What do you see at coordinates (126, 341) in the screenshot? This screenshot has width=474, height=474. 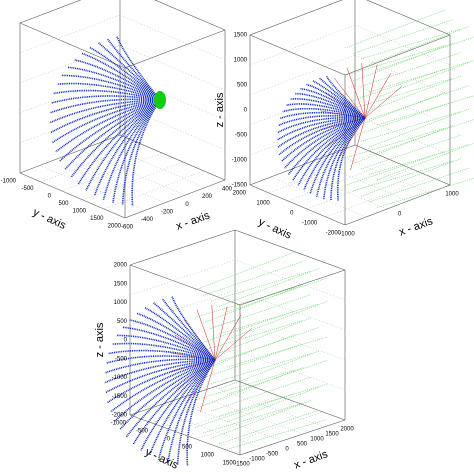 I see `z-tick-label: 0` at bounding box center [126, 341].